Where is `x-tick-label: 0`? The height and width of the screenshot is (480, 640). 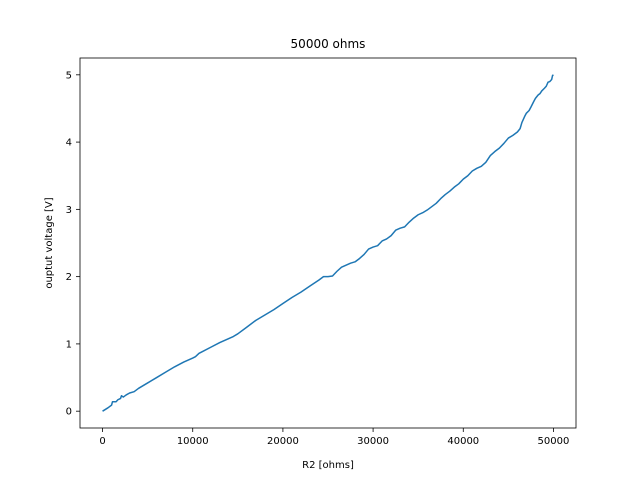
x-tick-label: 0 is located at coordinates (102, 441).